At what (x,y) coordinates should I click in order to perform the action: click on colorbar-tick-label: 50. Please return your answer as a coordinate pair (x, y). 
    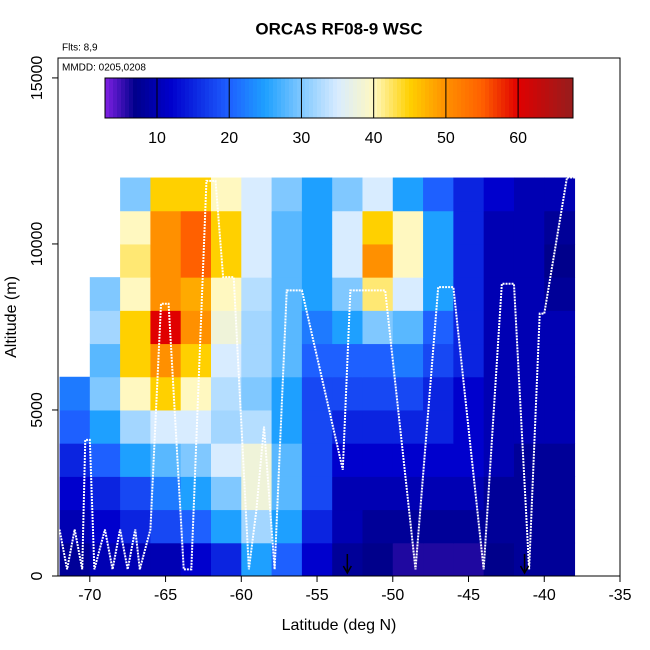
    Looking at the image, I should click on (446, 138).